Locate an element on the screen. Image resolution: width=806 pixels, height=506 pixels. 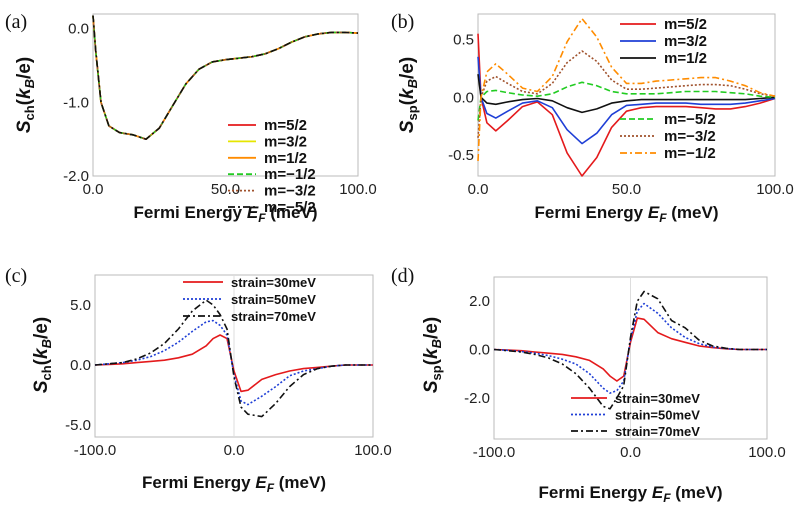
panel-label: (b) is located at coordinates (402, 22).